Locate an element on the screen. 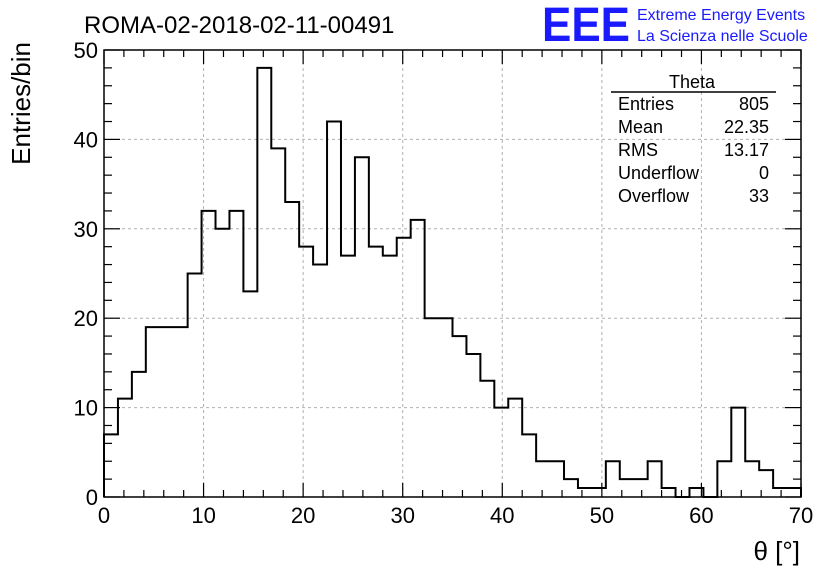 Image resolution: width=836 pixels, height=572 pixels. stats-row-value: 33 is located at coordinates (759, 196).